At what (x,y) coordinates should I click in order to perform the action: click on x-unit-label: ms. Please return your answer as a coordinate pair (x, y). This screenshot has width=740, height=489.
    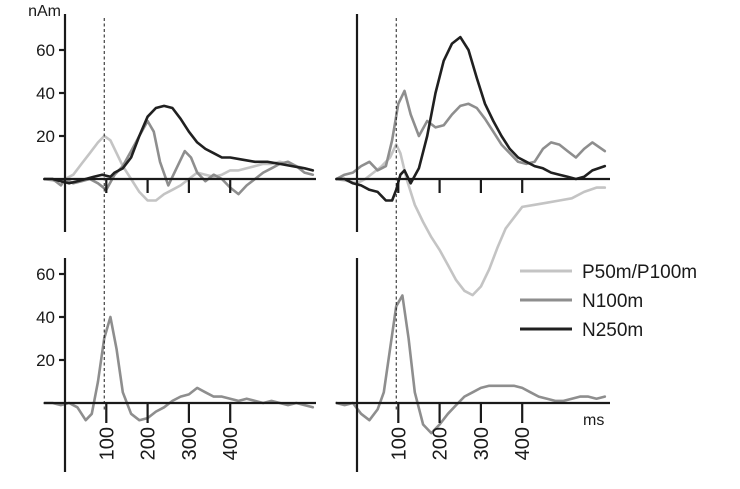
    Looking at the image, I should click on (593, 420).